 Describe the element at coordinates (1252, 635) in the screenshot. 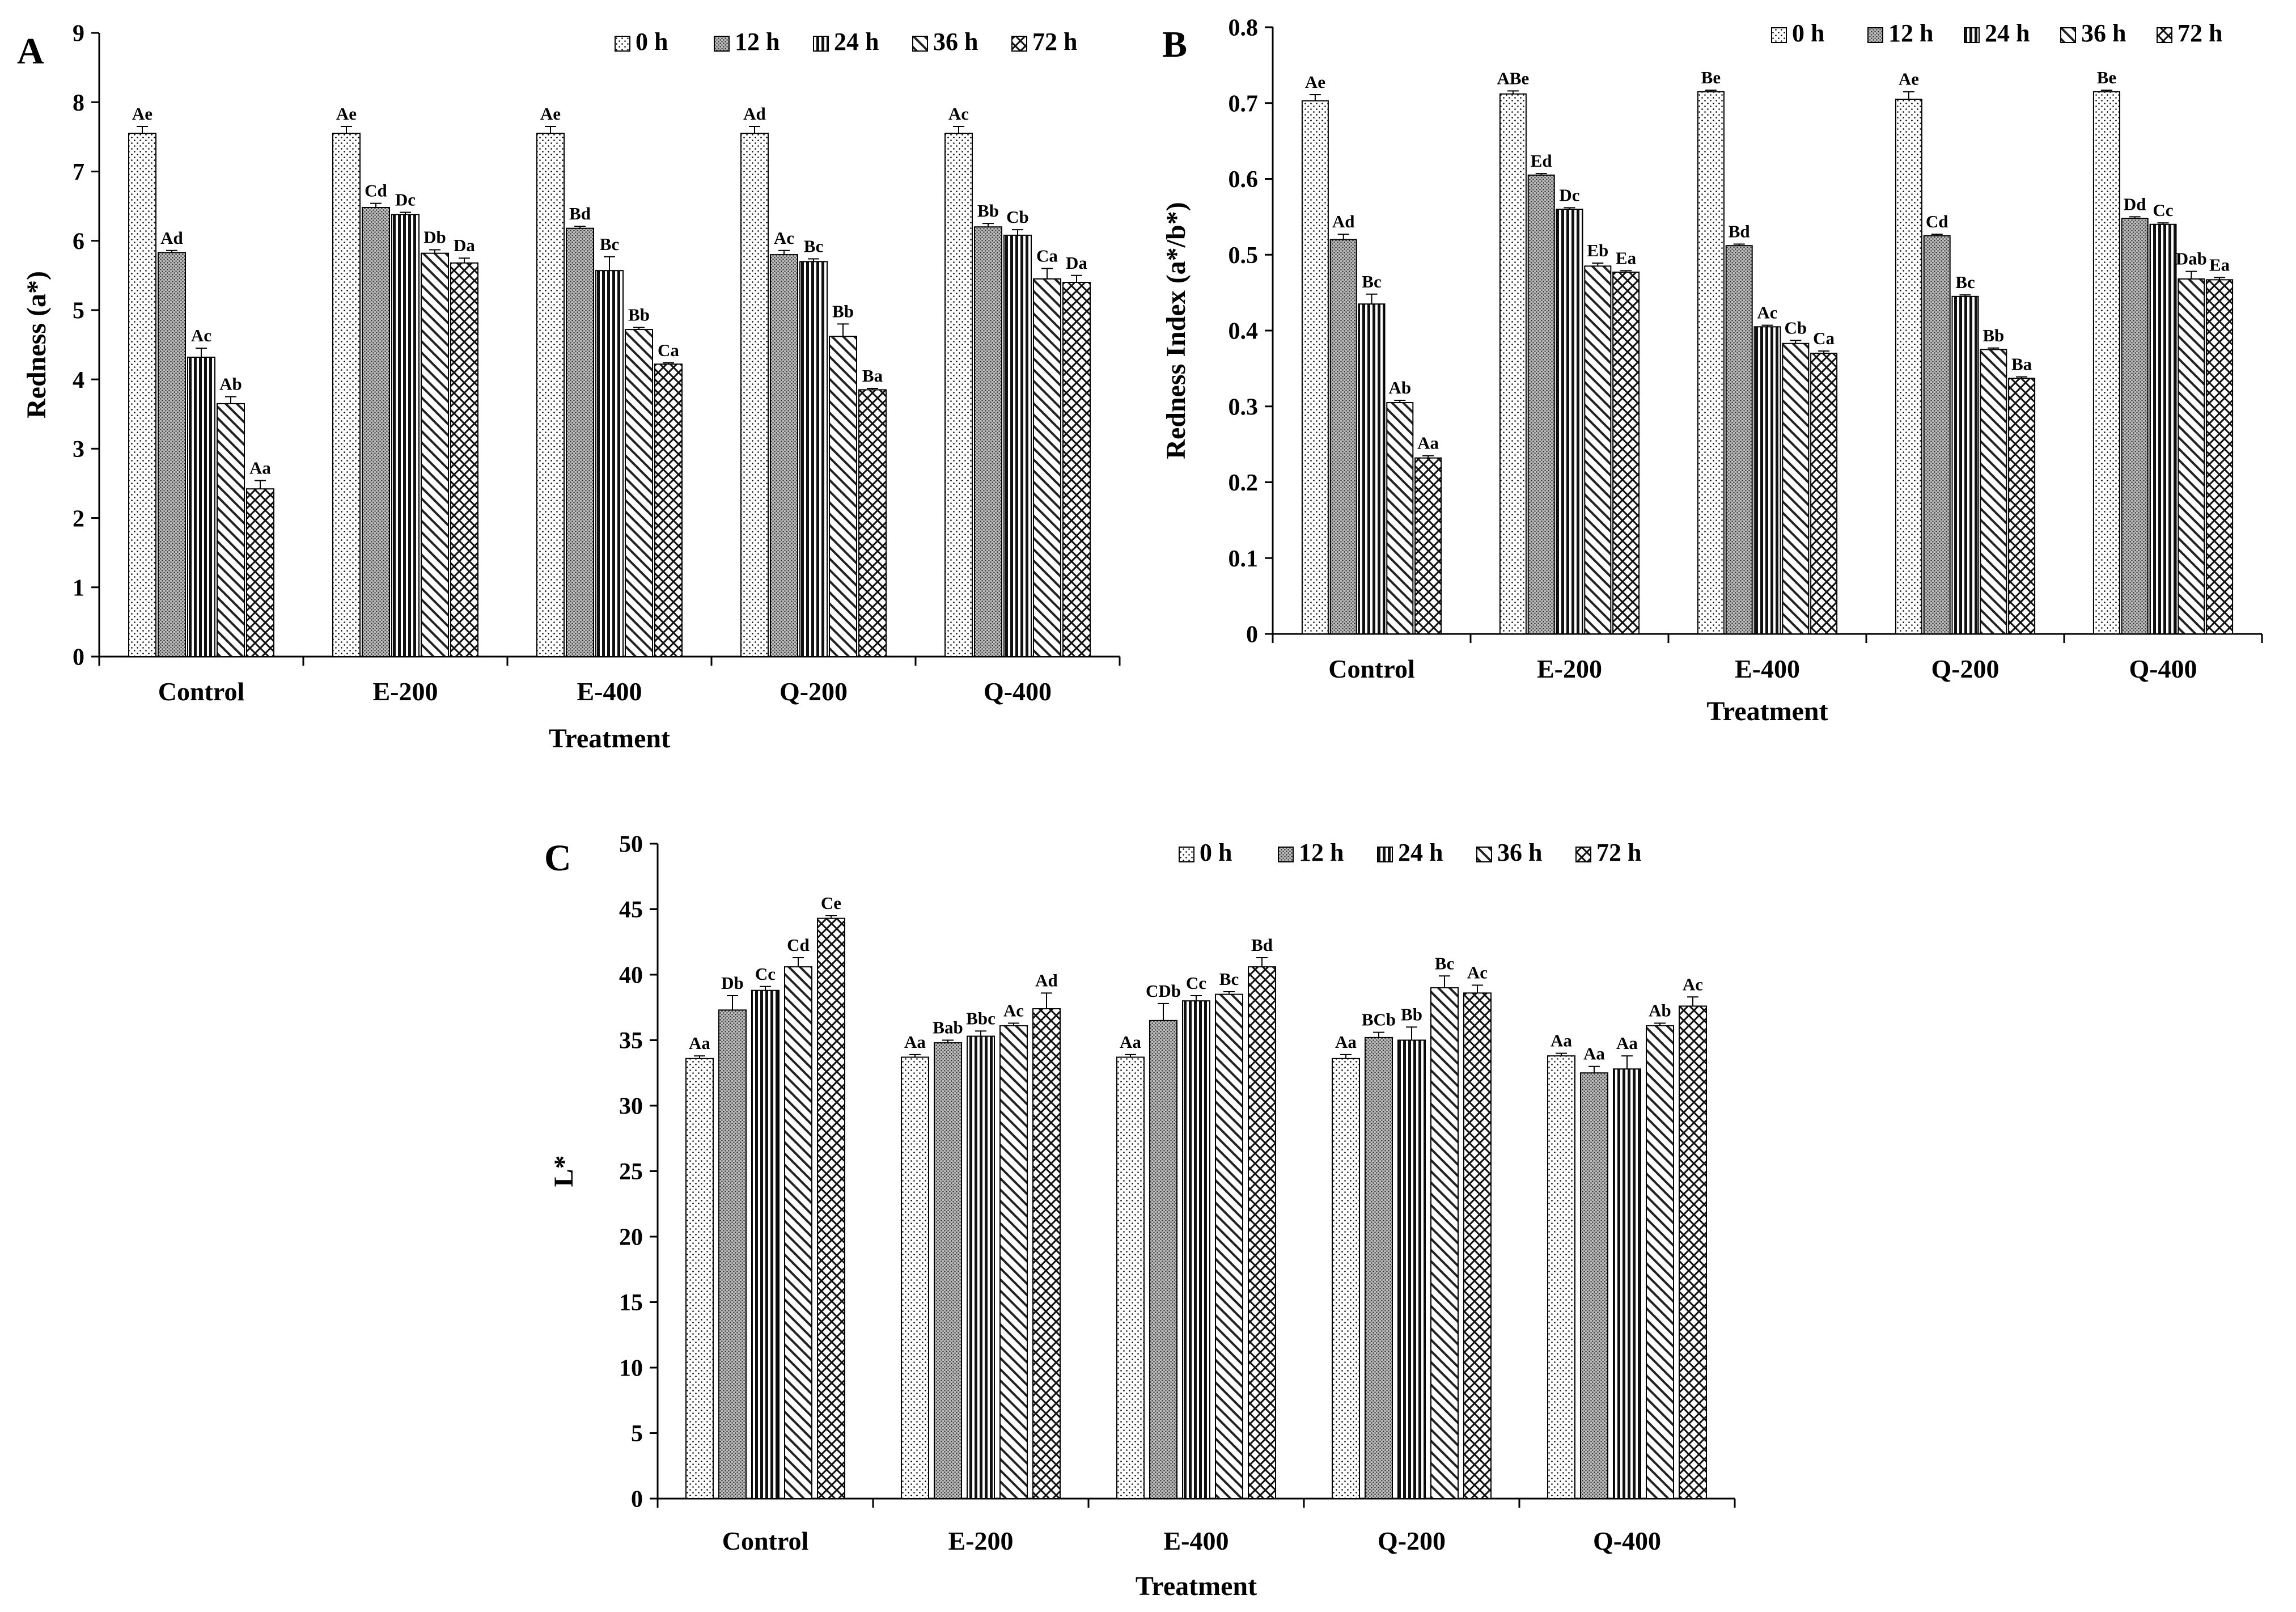

I see `panel-b-y-tick-label: 0` at that location.